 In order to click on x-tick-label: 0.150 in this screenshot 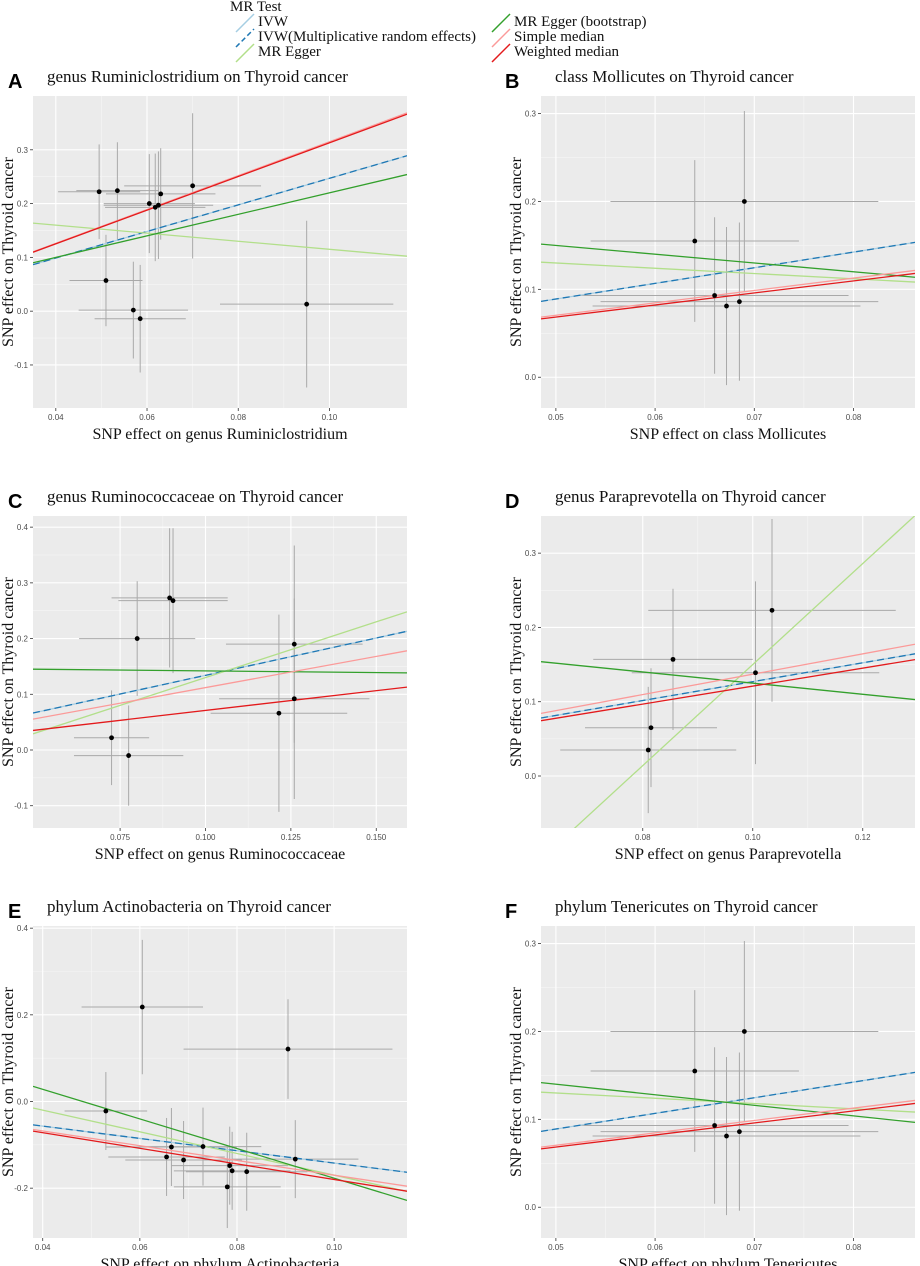, I will do `click(376, 837)`.